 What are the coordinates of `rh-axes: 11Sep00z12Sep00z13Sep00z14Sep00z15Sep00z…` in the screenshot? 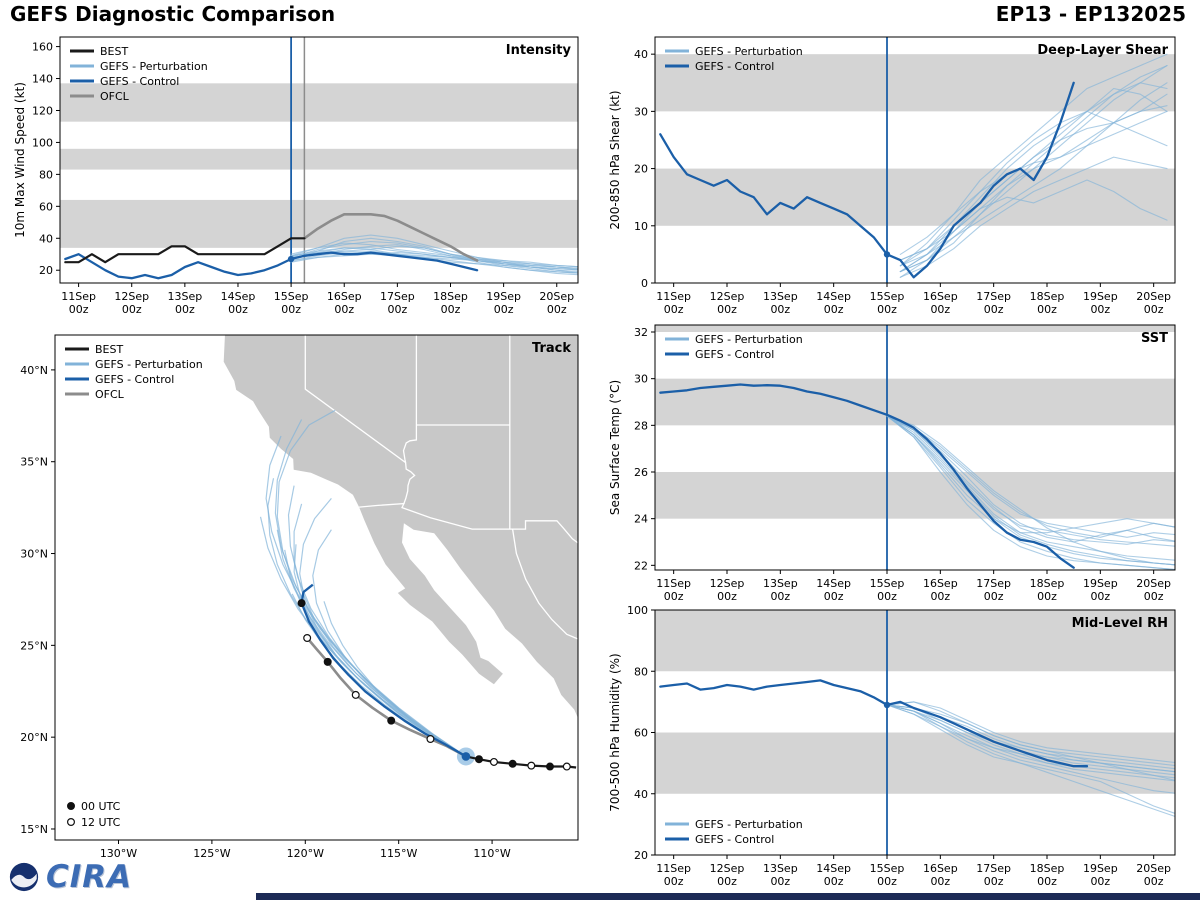 It's located at (889, 746).